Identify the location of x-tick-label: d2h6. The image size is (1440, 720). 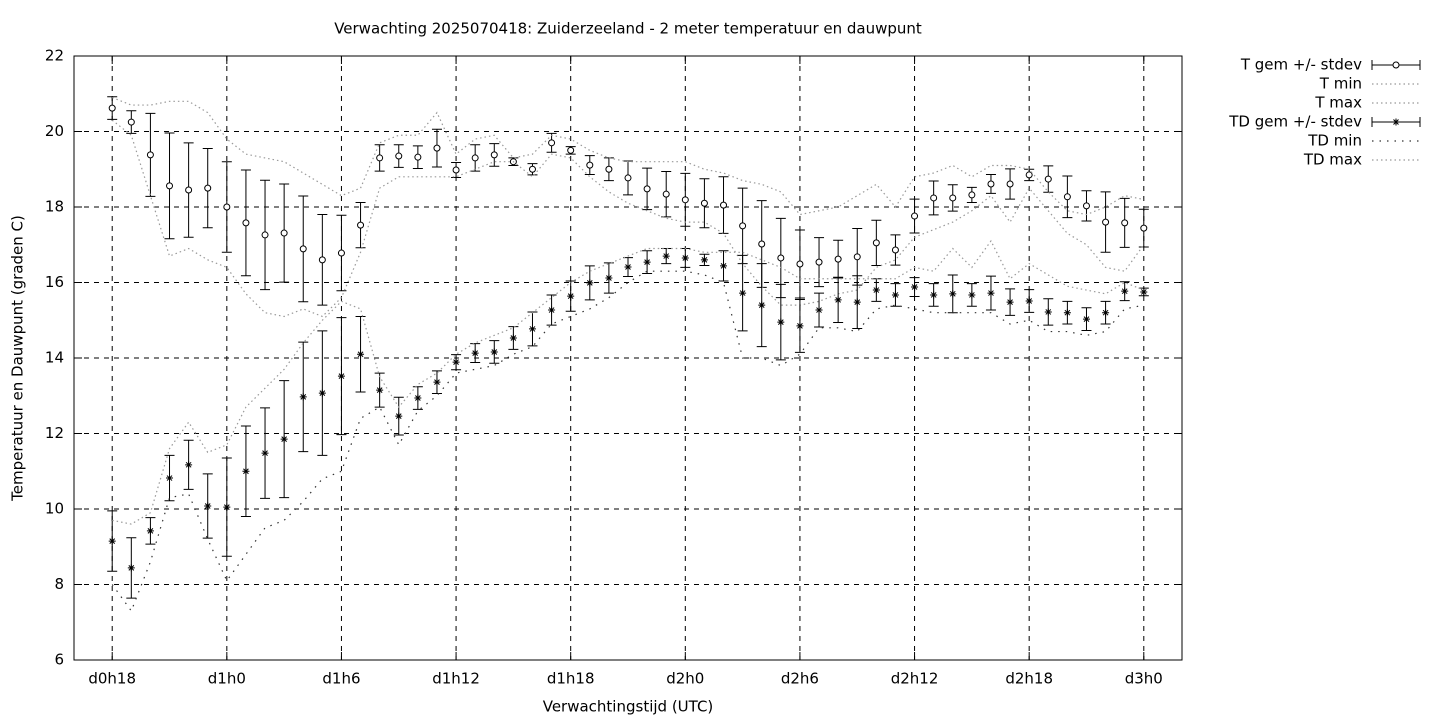
(800, 679).